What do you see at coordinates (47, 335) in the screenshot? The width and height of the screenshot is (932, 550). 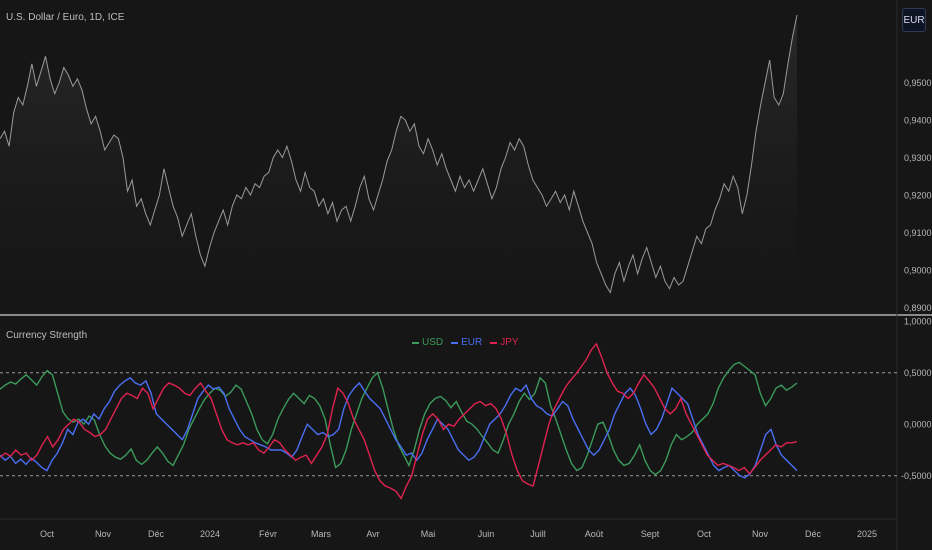 I see `indicator-title: Currency Strength` at bounding box center [47, 335].